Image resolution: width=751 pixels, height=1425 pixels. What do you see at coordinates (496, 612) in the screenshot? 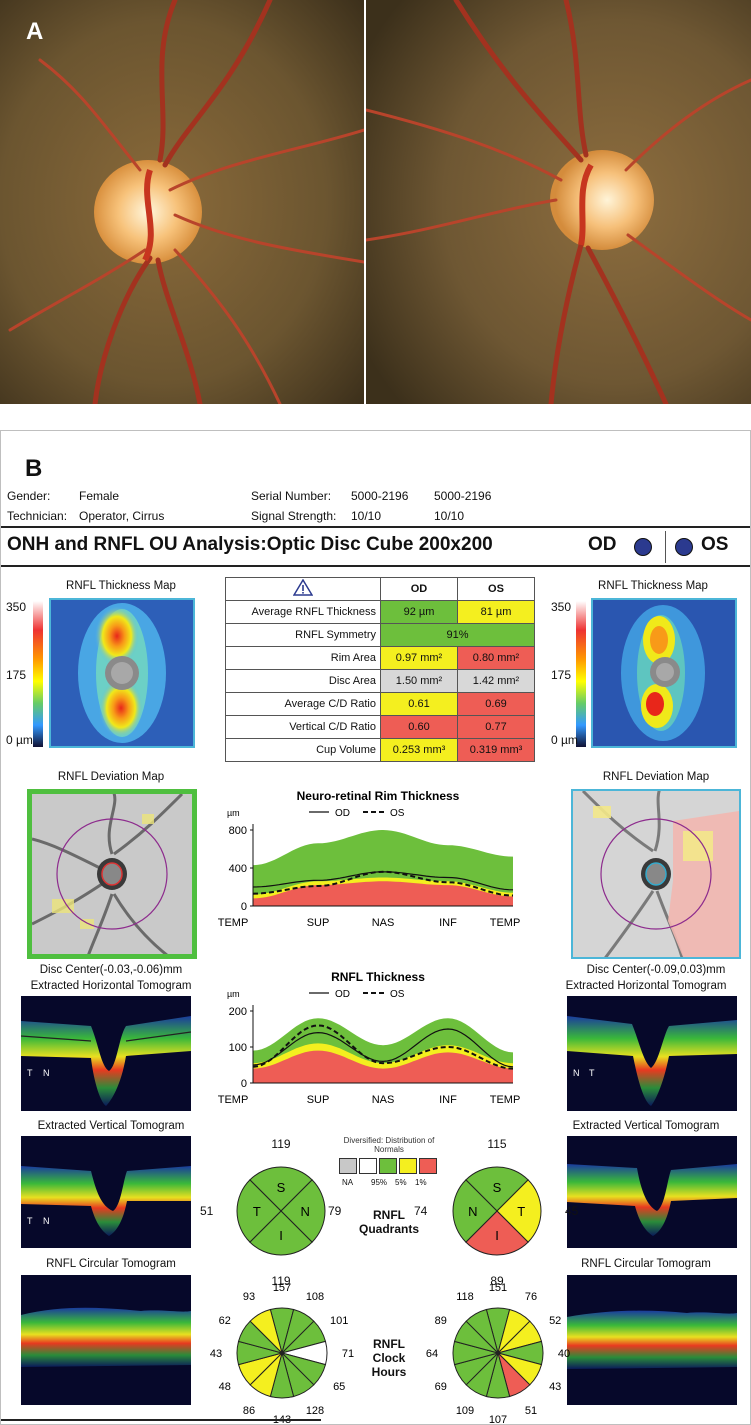
I see `row-os-value: 81 µm` at bounding box center [496, 612].